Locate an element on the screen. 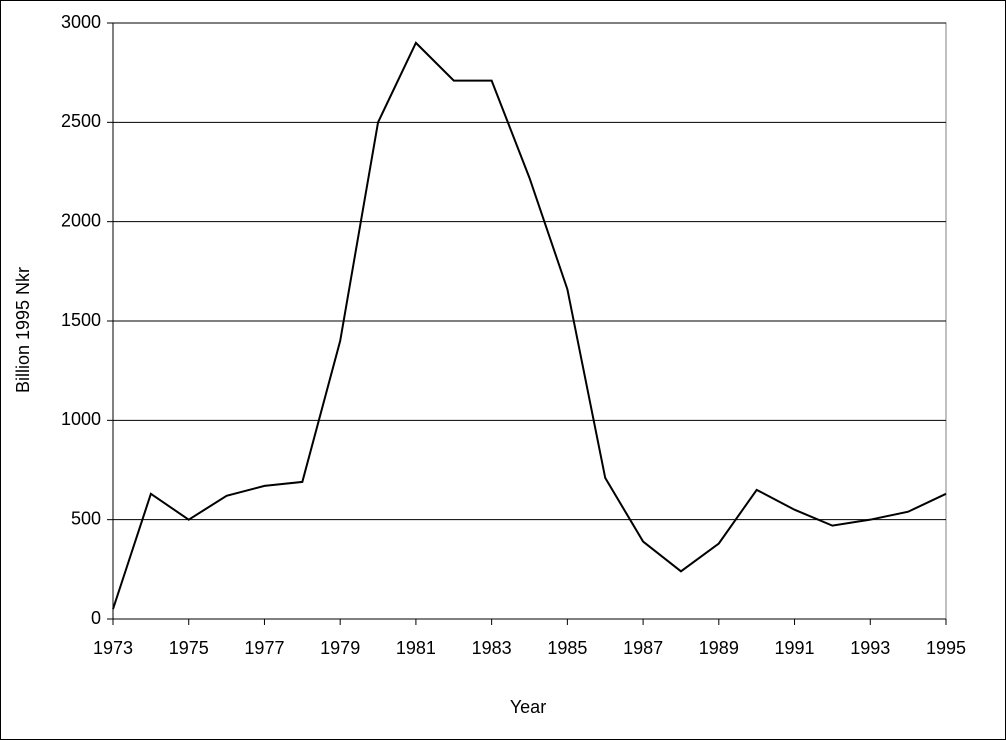 Image resolution: width=1006 pixels, height=740 pixels. x-tick-label: 1991 is located at coordinates (795, 648).